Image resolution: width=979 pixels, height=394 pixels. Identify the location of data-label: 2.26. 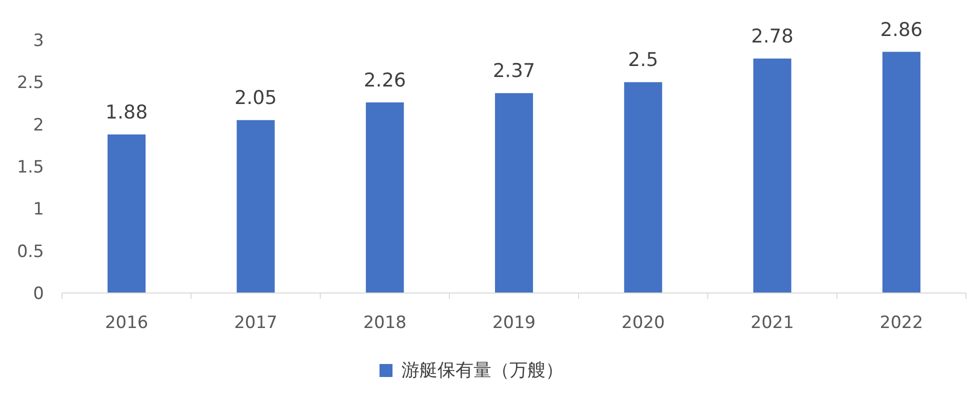
(385, 80).